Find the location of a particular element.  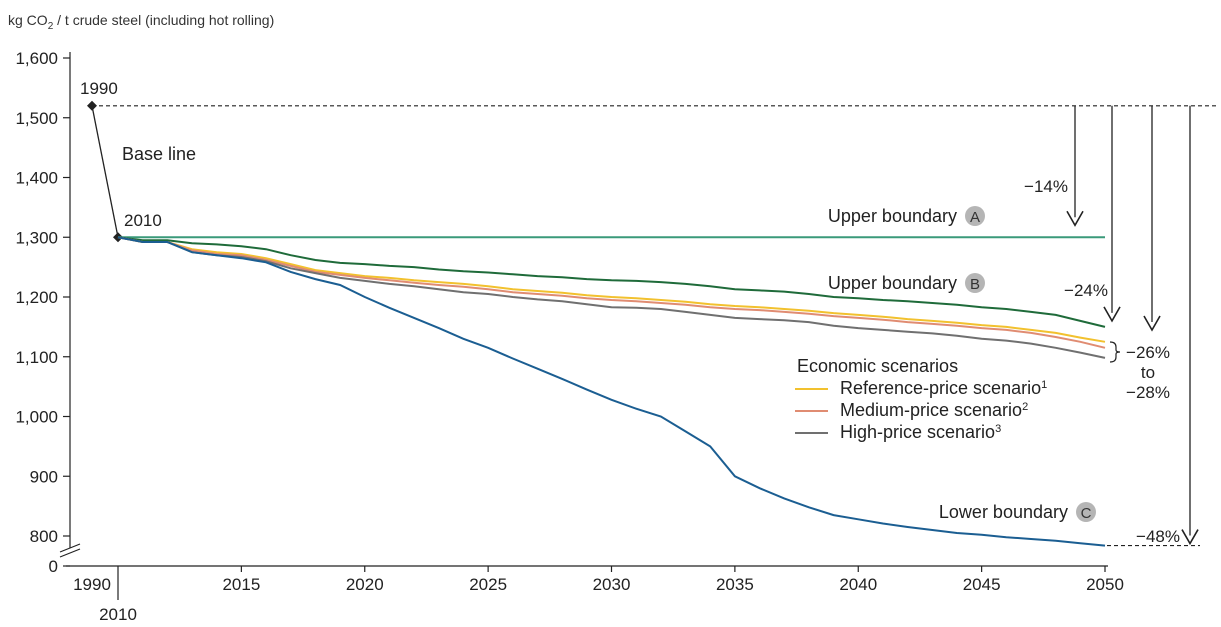

y-tick-label: 1,400 is located at coordinates (36, 178).